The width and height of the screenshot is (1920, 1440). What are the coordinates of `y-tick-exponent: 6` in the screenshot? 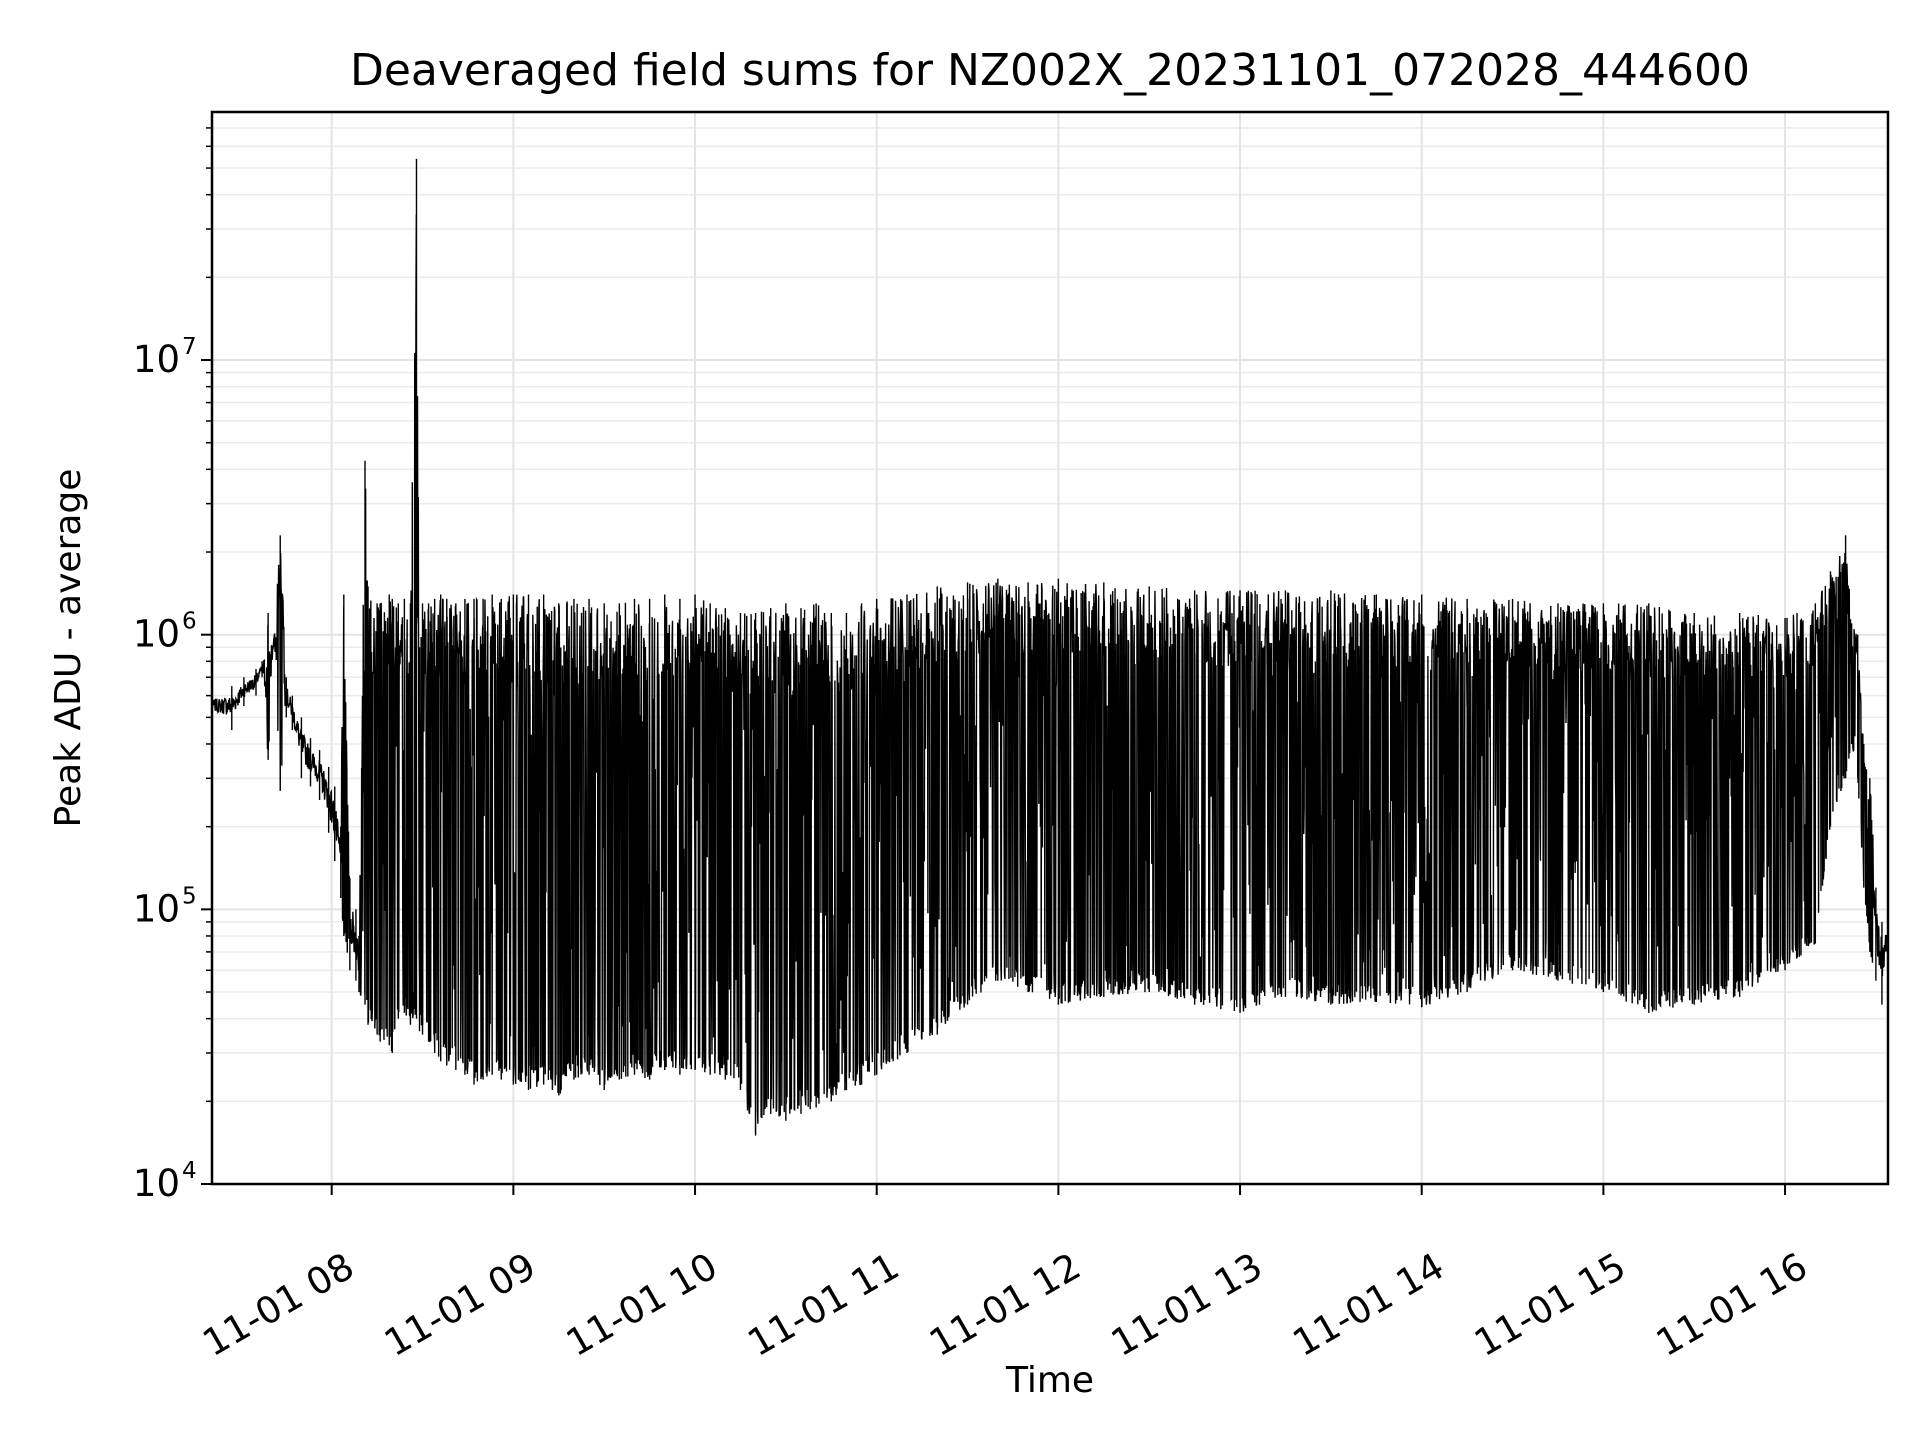 It's located at (189, 622).